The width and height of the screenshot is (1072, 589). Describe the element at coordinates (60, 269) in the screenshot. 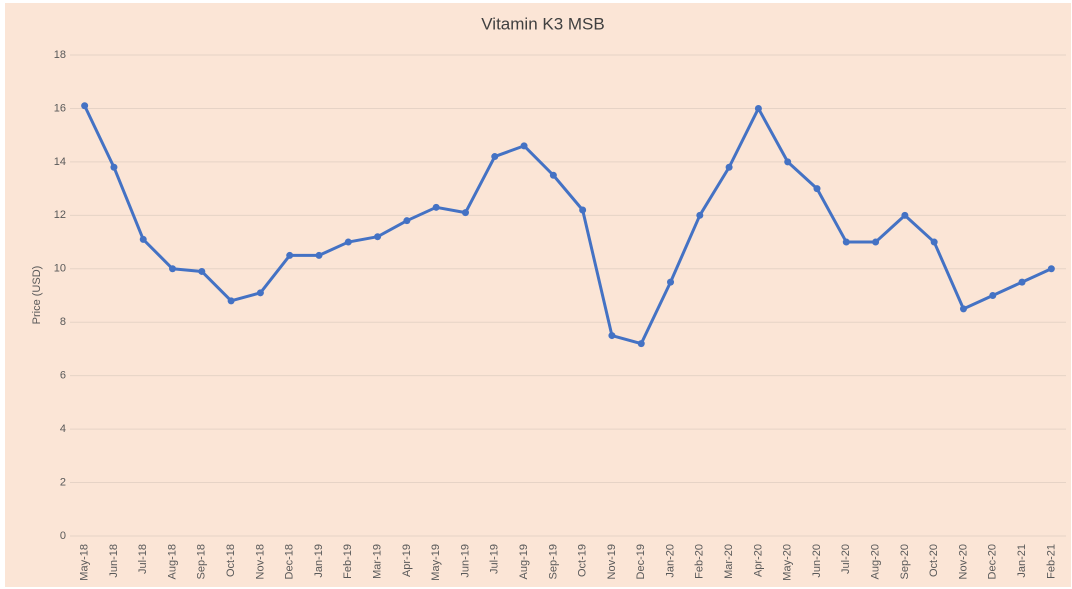

I see `y-tick-label: 10` at that location.